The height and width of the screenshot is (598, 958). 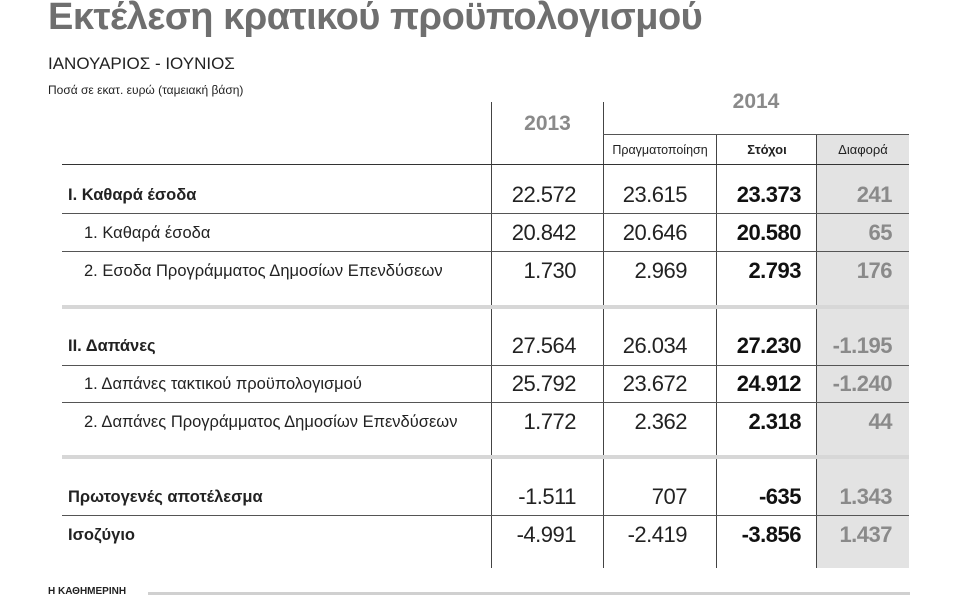 I want to click on value-target: 2.793, so click(x=774, y=270).